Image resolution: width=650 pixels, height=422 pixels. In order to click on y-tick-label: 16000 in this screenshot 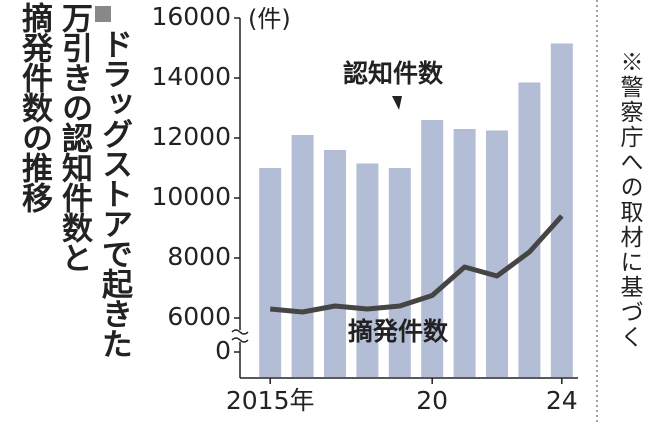, I will do `click(191, 16)`.